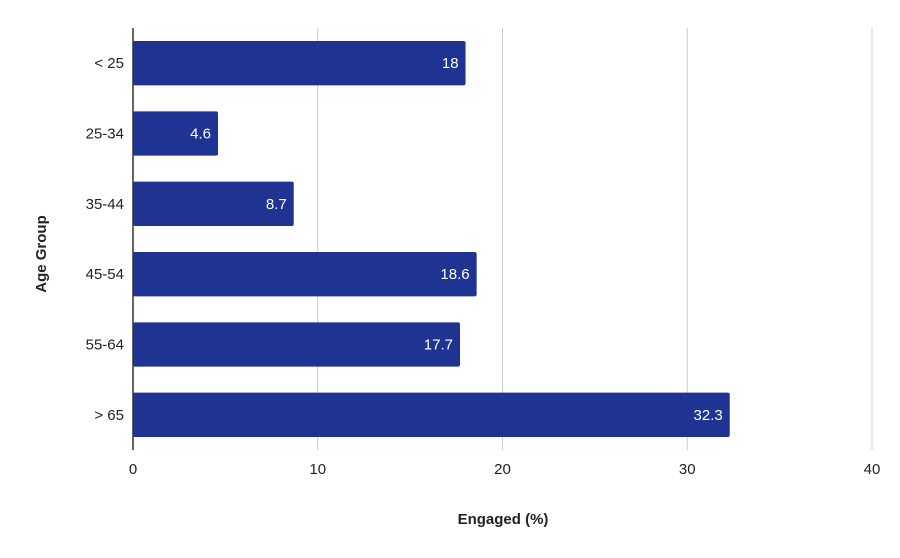 Image resolution: width=900 pixels, height=558 pixels. I want to click on data-label: 18.6, so click(454, 274).